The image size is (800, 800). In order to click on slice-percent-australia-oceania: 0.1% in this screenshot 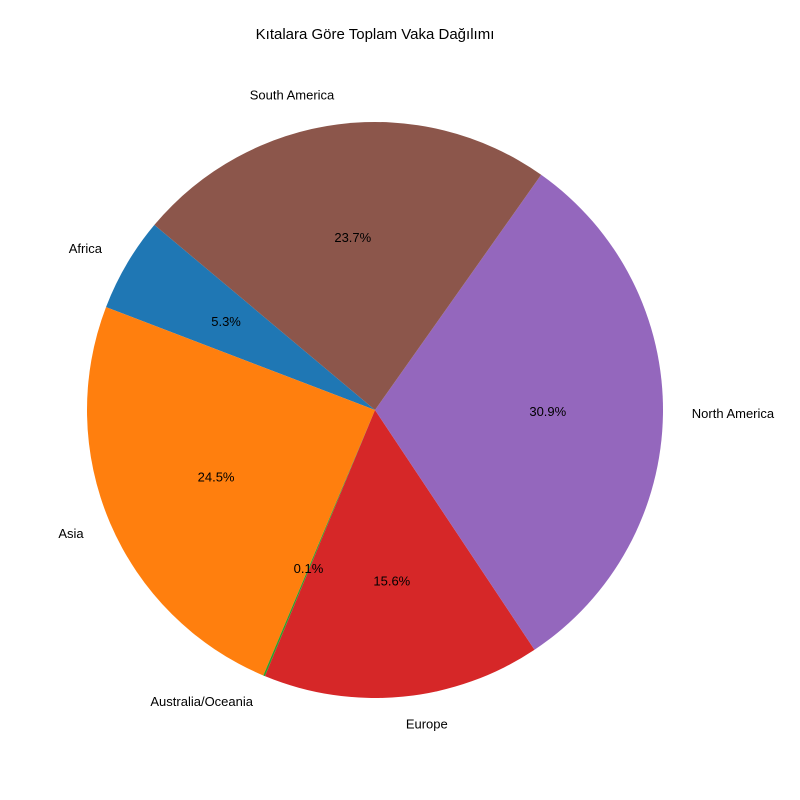, I will do `click(309, 568)`.